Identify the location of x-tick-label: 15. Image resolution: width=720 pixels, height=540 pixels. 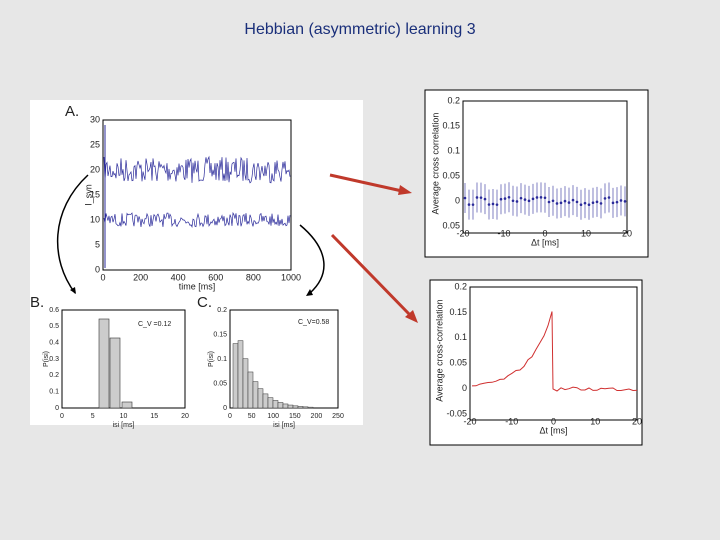
(154, 416).